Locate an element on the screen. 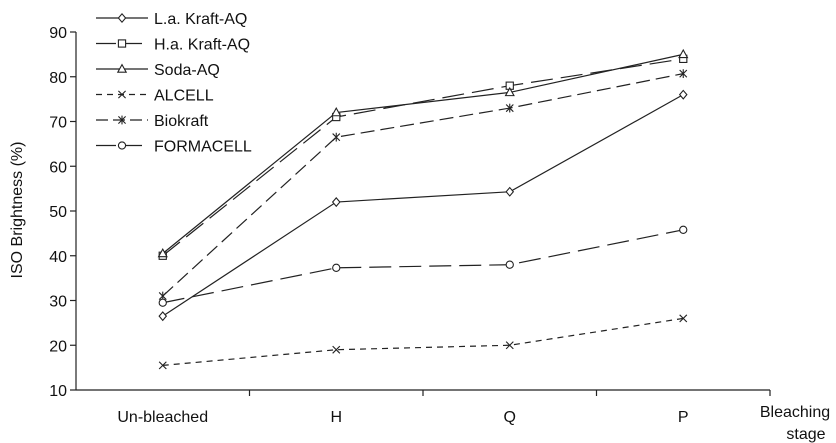 The image size is (836, 443). x-tick-label: H is located at coordinates (336, 417).